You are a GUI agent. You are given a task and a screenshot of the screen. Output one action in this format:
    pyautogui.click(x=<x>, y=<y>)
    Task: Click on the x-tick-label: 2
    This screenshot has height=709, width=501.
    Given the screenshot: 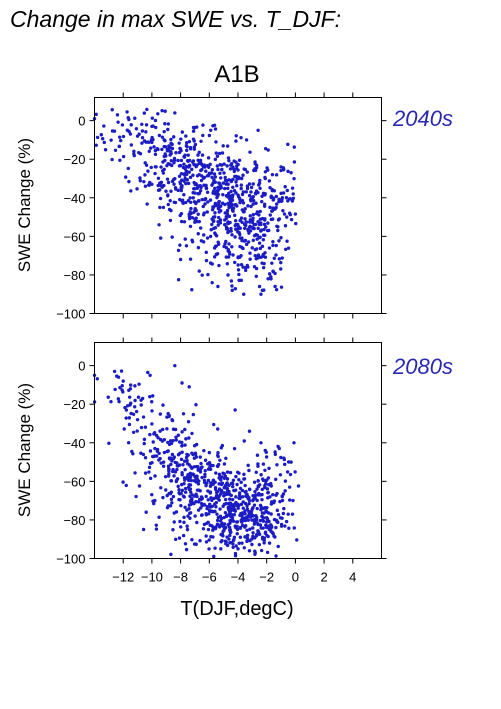 What is the action you would take?
    pyautogui.click(x=323, y=577)
    